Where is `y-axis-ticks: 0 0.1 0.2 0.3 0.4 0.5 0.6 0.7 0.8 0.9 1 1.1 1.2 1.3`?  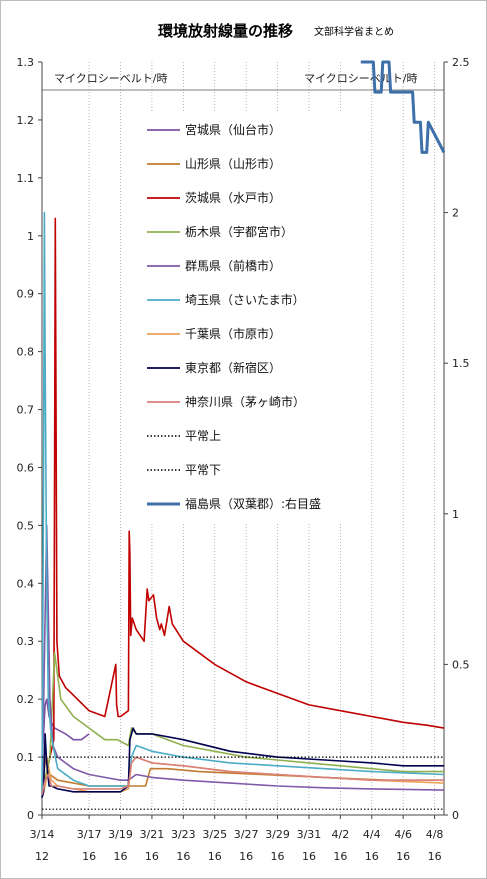 y-axis-ticks: 0 0.1 0.2 0.3 0.4 0.5 0.6 0.7 0.8 0.9 1 1.1 1.2 1.3 is located at coordinates (29, 439).